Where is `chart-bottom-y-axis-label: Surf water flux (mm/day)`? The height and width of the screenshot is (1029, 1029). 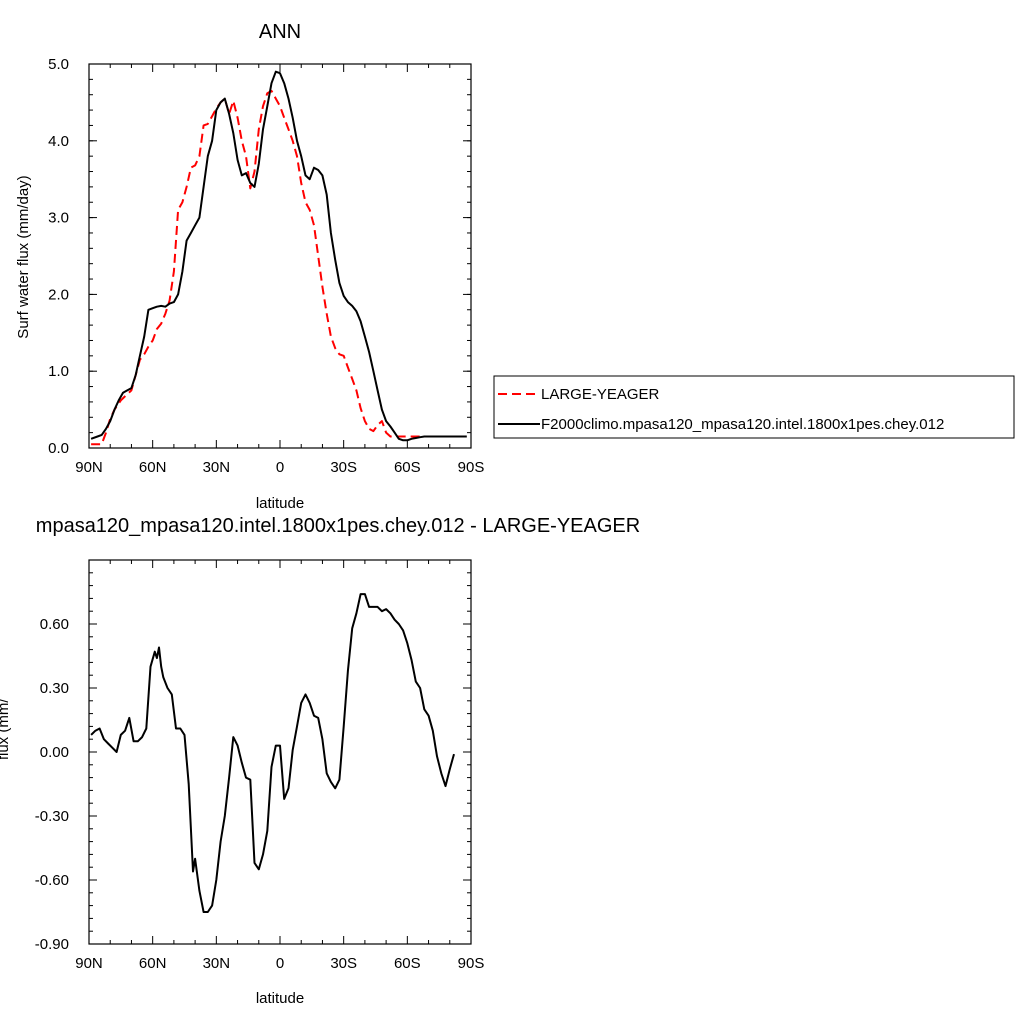 chart-bottom-y-axis-label: Surf water flux (mm/day) is located at coordinates (6, 750).